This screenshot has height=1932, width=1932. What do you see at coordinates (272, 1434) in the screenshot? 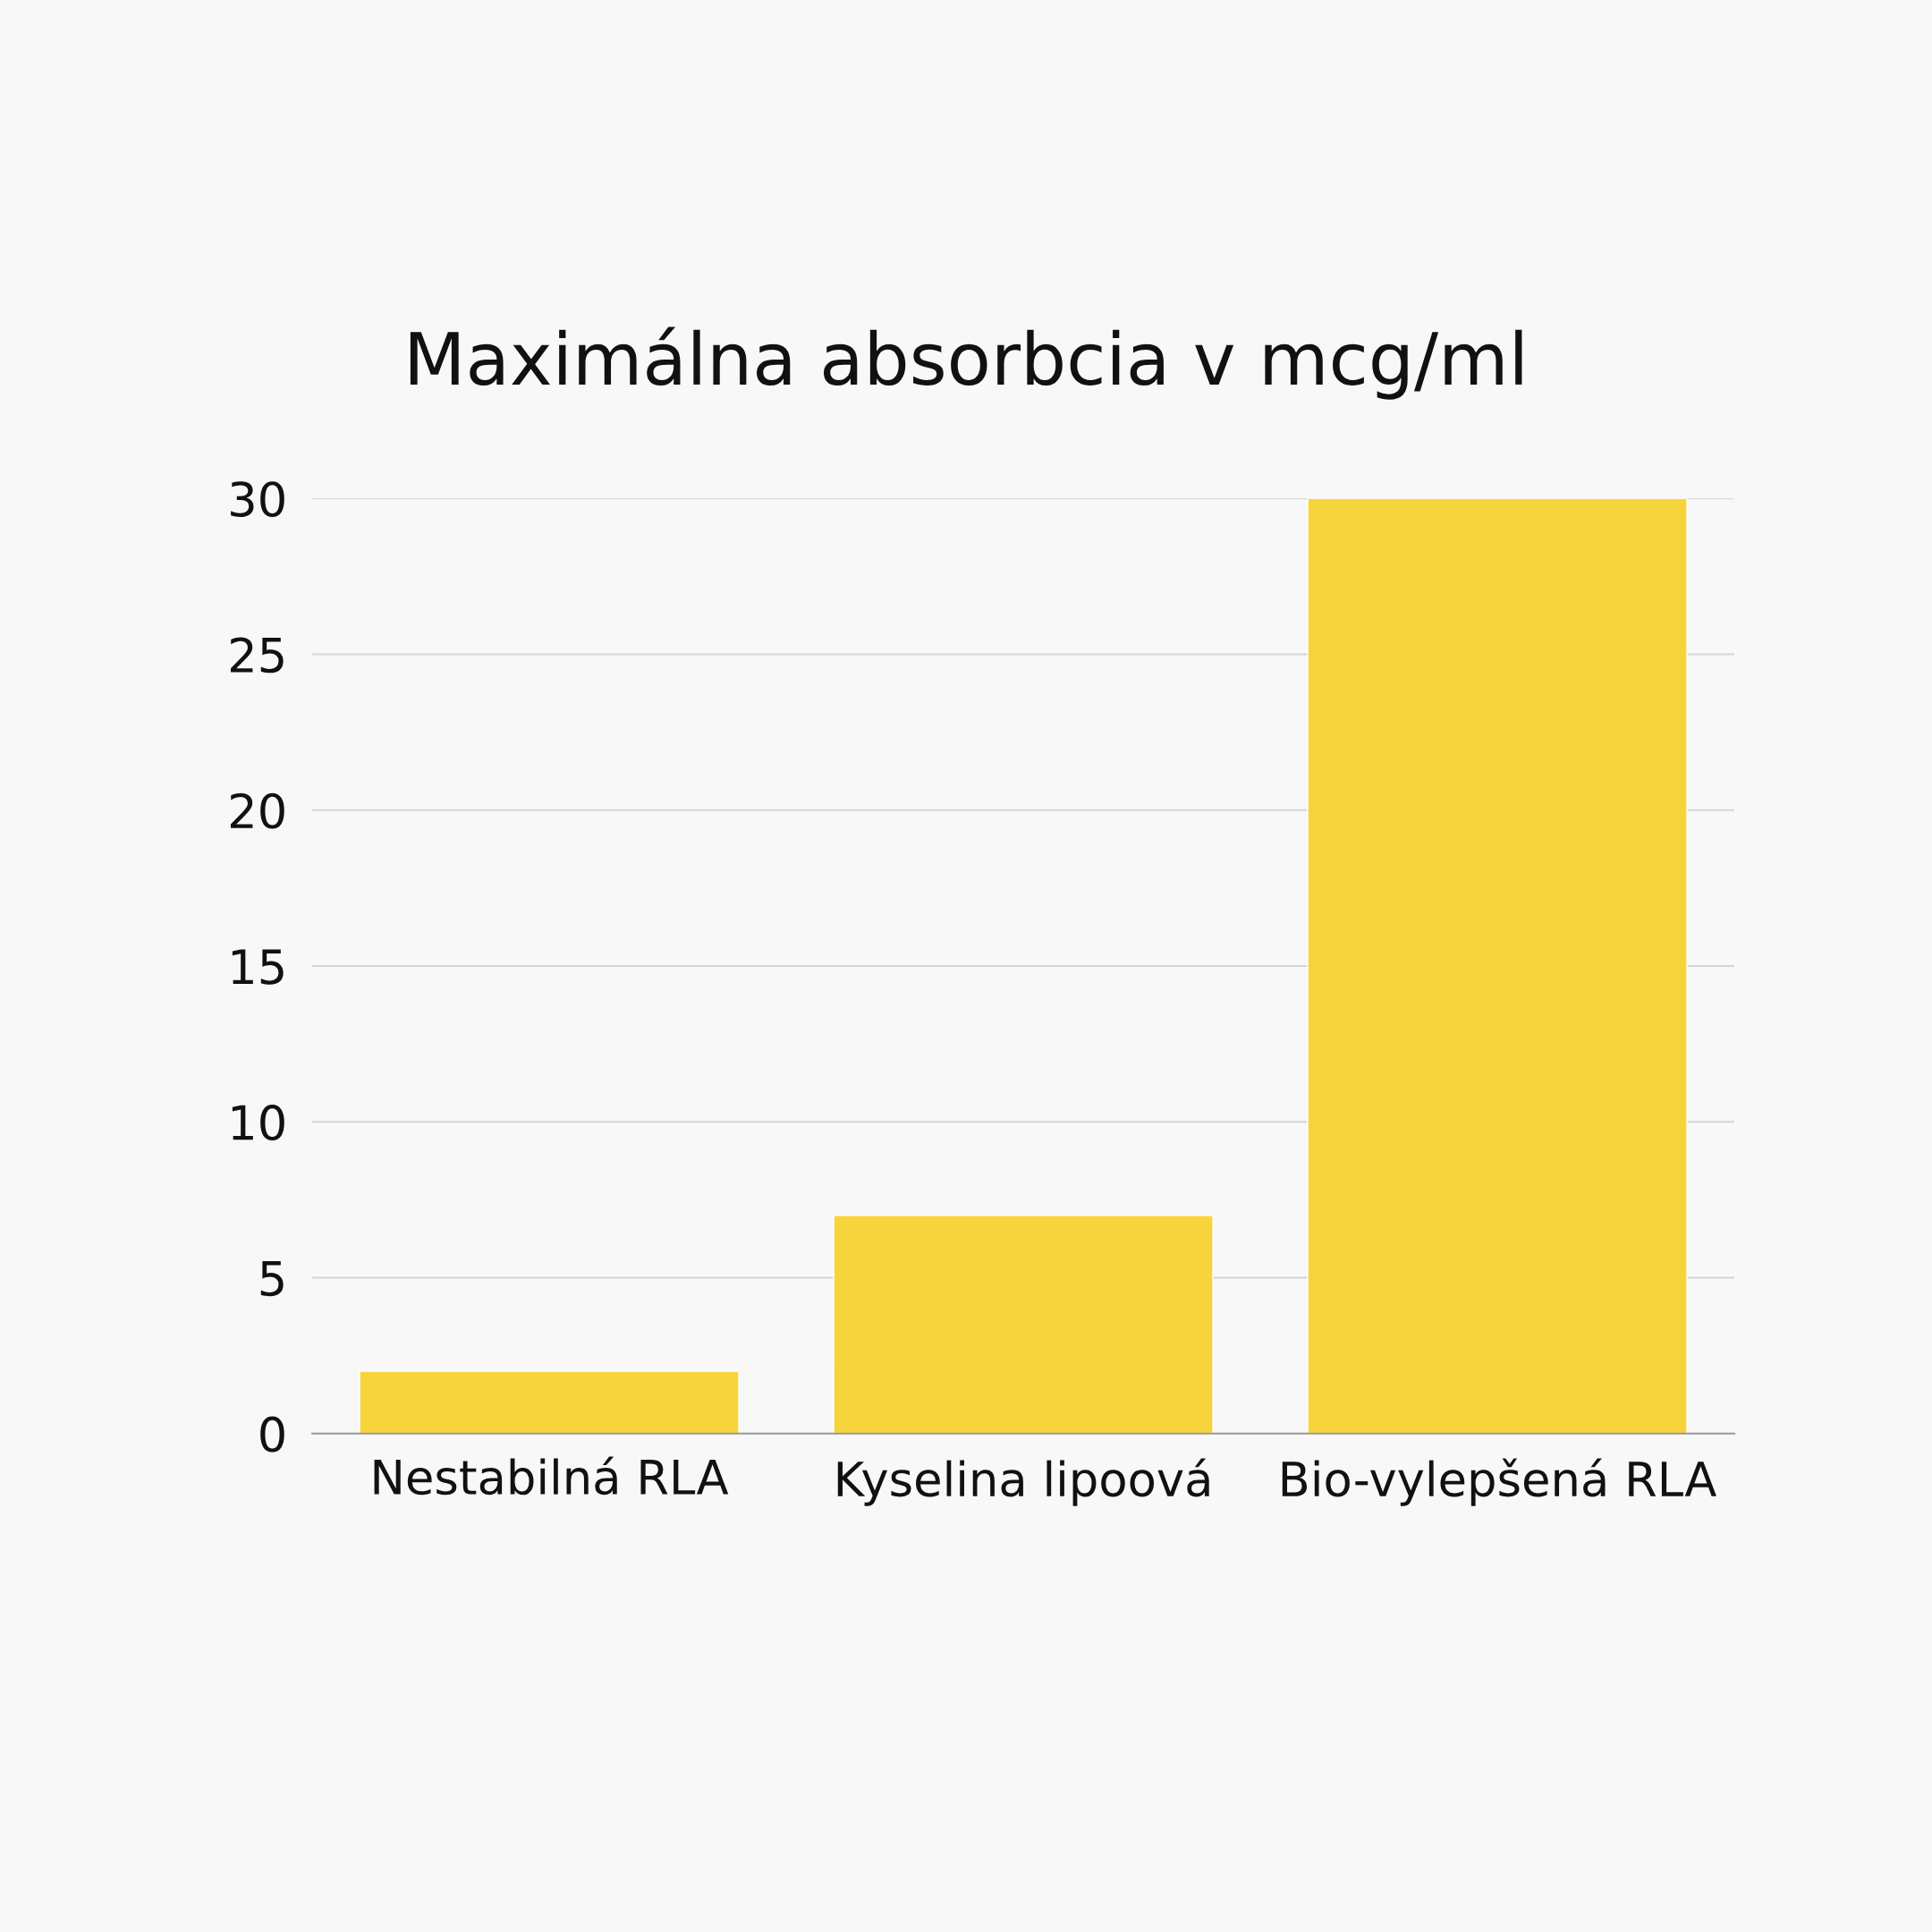
I see `y-tick-label: 0` at bounding box center [272, 1434].